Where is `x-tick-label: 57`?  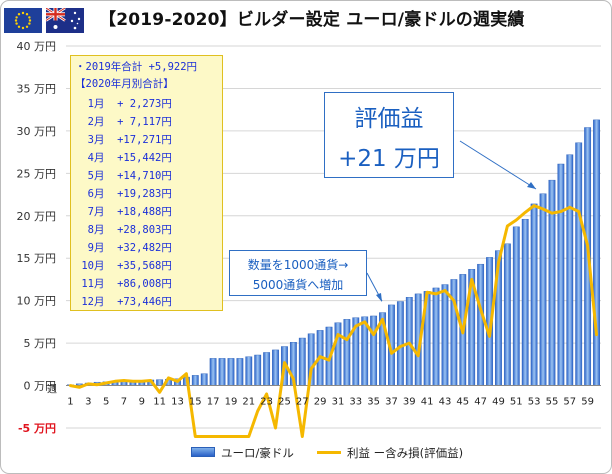 x-tick-label: 57 is located at coordinates (569, 402).